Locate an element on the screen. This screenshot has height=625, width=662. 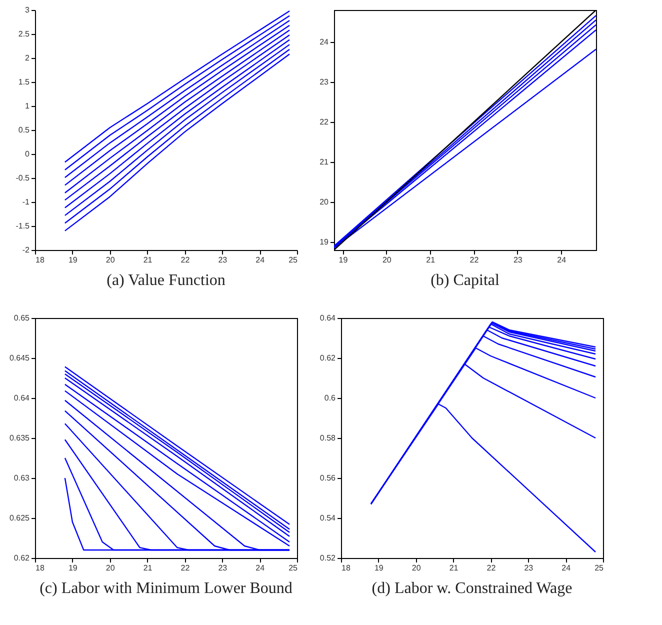
y-tick-label: 21 is located at coordinates (325, 162).